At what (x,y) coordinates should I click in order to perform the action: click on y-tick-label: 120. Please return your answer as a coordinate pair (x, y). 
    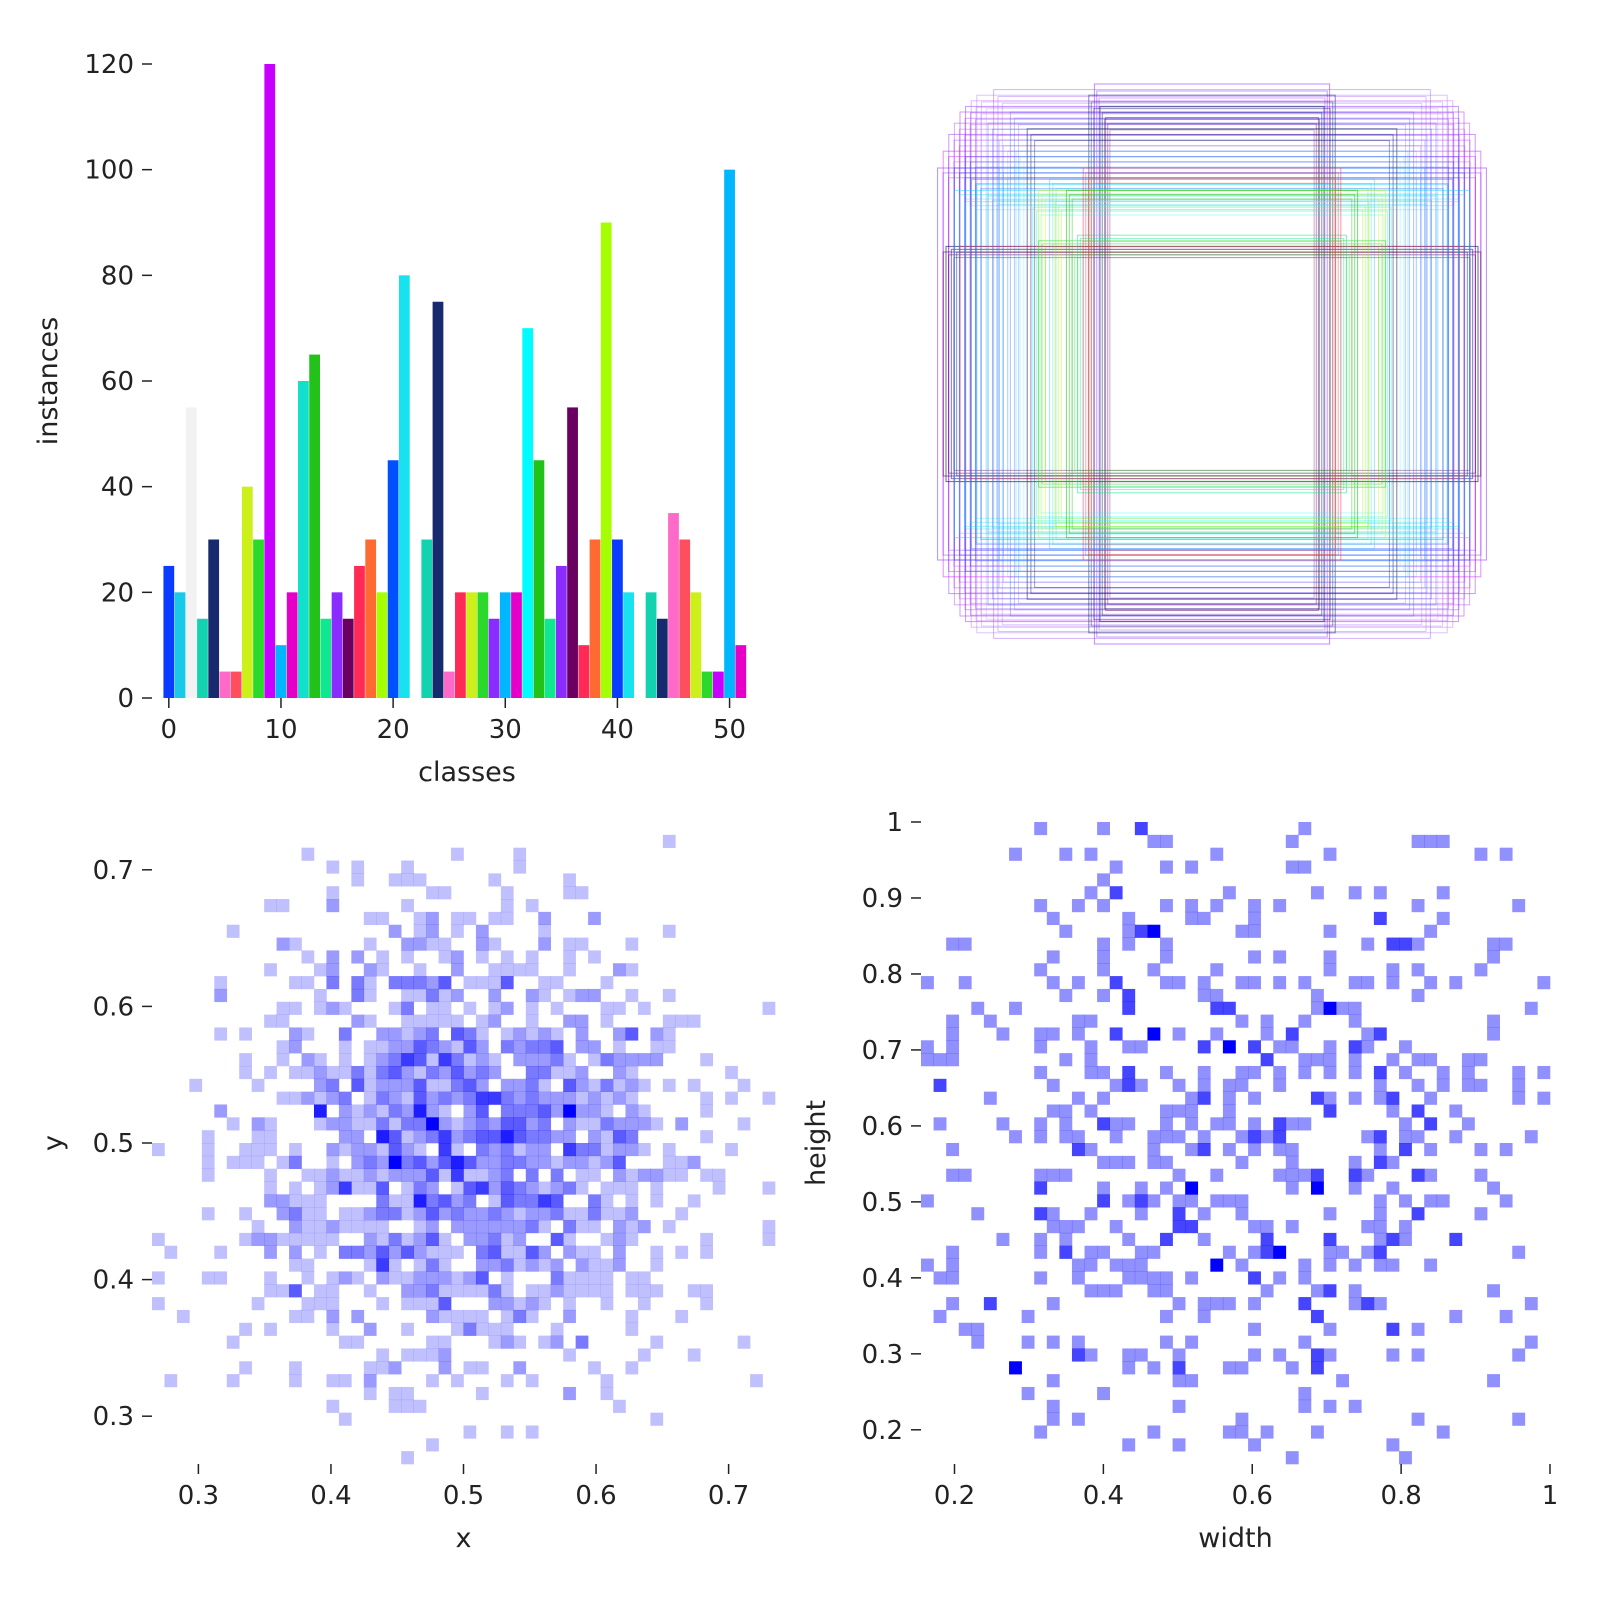
    Looking at the image, I should click on (109, 65).